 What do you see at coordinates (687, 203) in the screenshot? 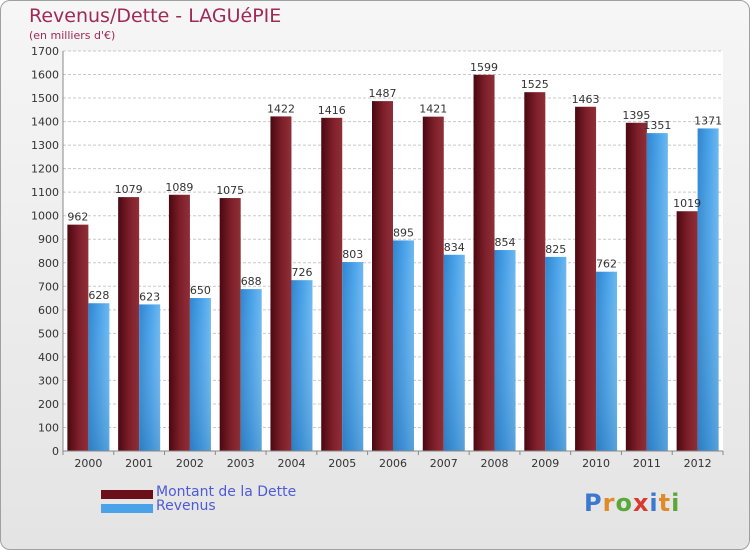
I see `data-label-dette: 1019` at bounding box center [687, 203].